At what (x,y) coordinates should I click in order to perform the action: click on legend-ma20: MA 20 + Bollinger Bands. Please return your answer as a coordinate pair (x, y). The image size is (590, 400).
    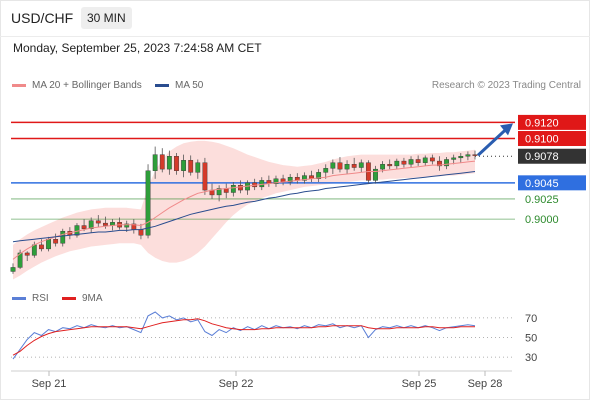
    Looking at the image, I should click on (77, 85).